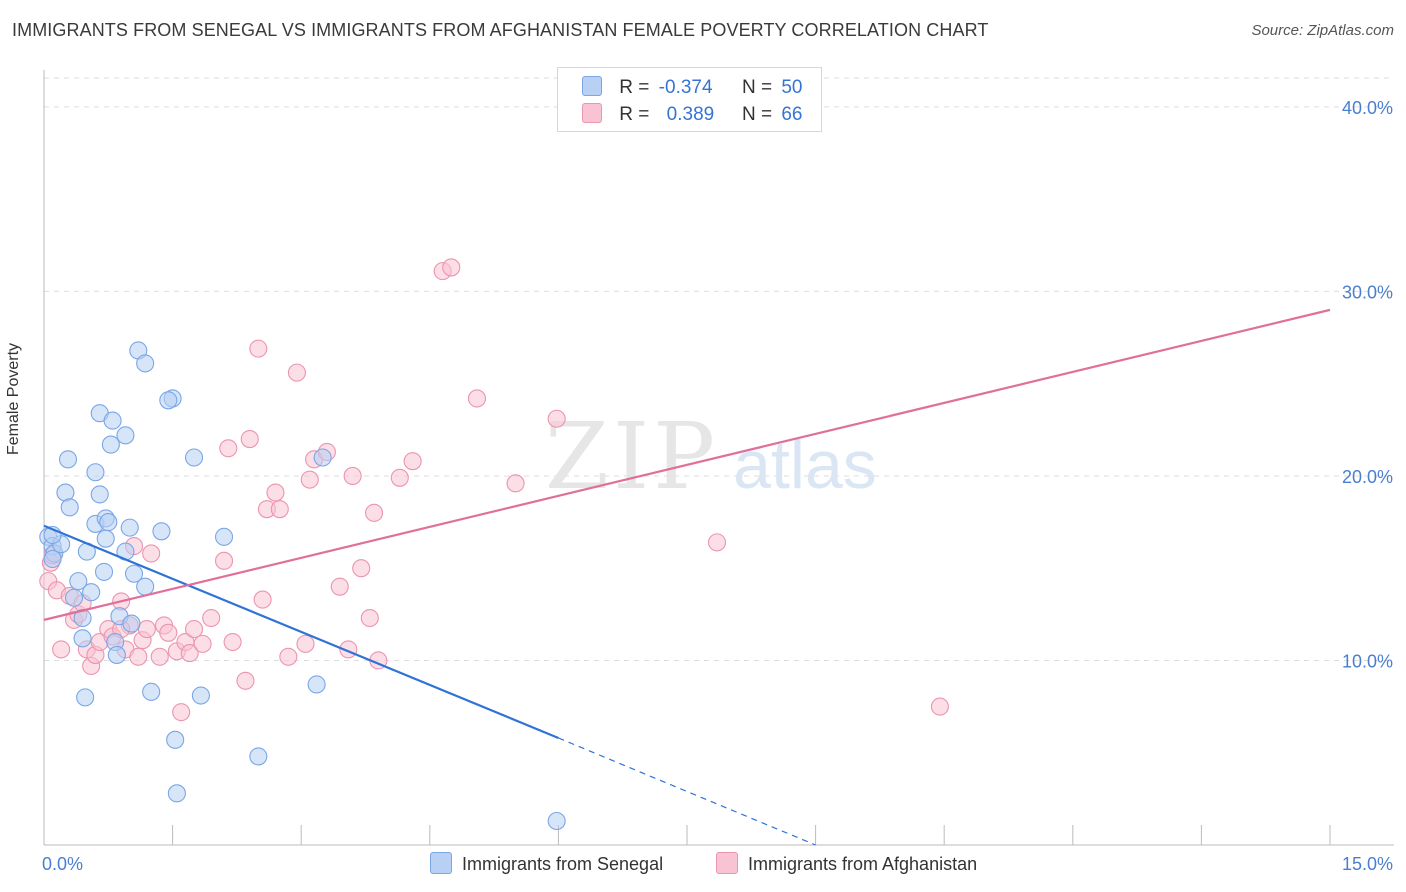 Image resolution: width=1406 pixels, height=892 pixels. I want to click on legend-swatch-senegal, so click(592, 86).